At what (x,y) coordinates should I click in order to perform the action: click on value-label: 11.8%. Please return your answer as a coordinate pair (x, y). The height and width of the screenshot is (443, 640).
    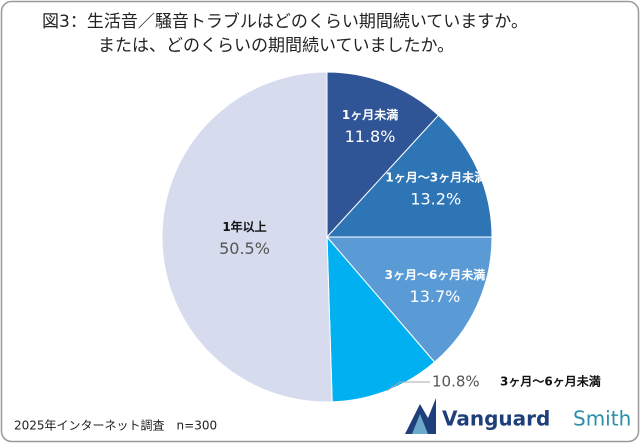
    Looking at the image, I should click on (370, 136).